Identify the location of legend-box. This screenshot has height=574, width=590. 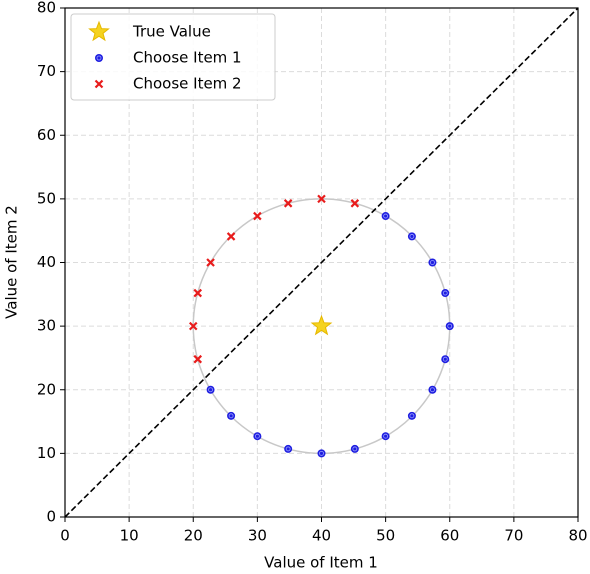
(173, 57).